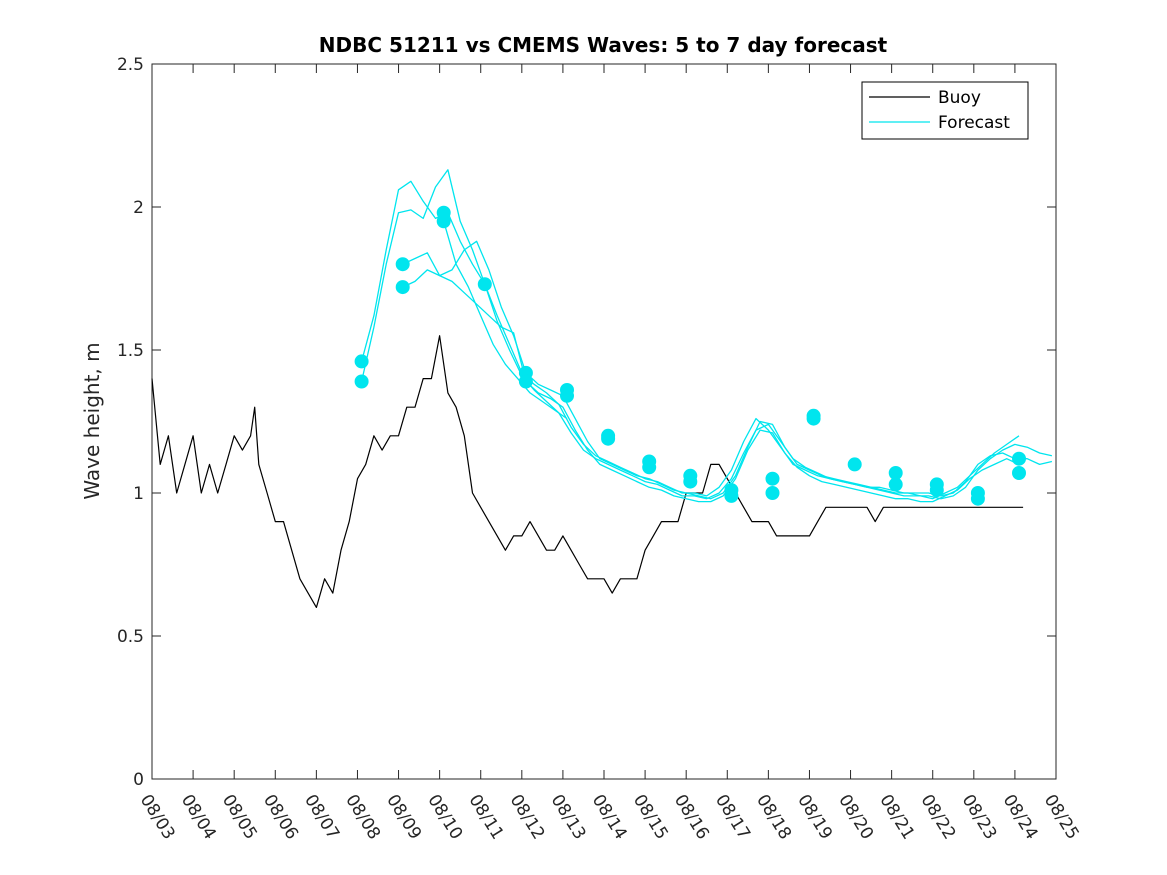  What do you see at coordinates (138, 494) in the screenshot?
I see `y-tick-label: 1` at bounding box center [138, 494].